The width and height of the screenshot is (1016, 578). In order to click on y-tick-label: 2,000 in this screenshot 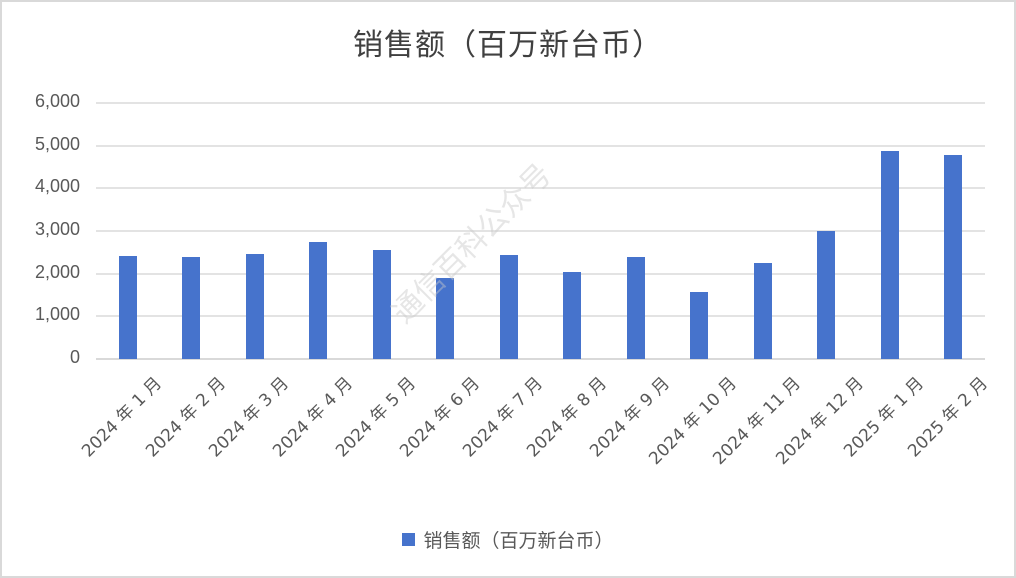, I will do `click(57, 271)`.